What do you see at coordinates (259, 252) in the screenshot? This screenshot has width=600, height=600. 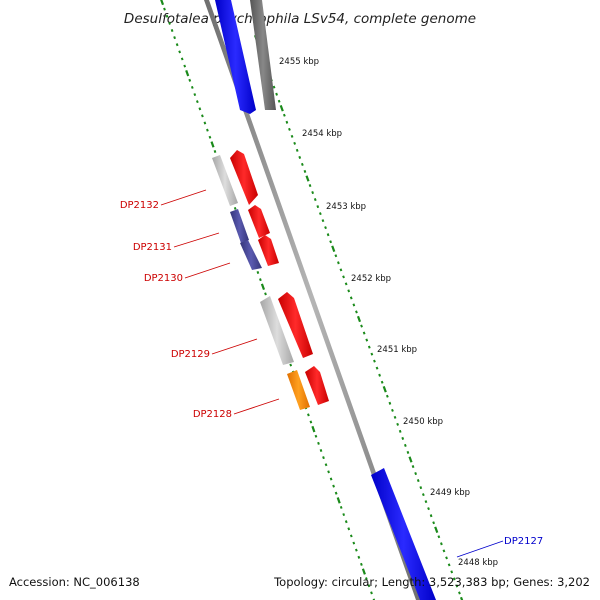 I see `gene-dp2130-feature` at bounding box center [259, 252].